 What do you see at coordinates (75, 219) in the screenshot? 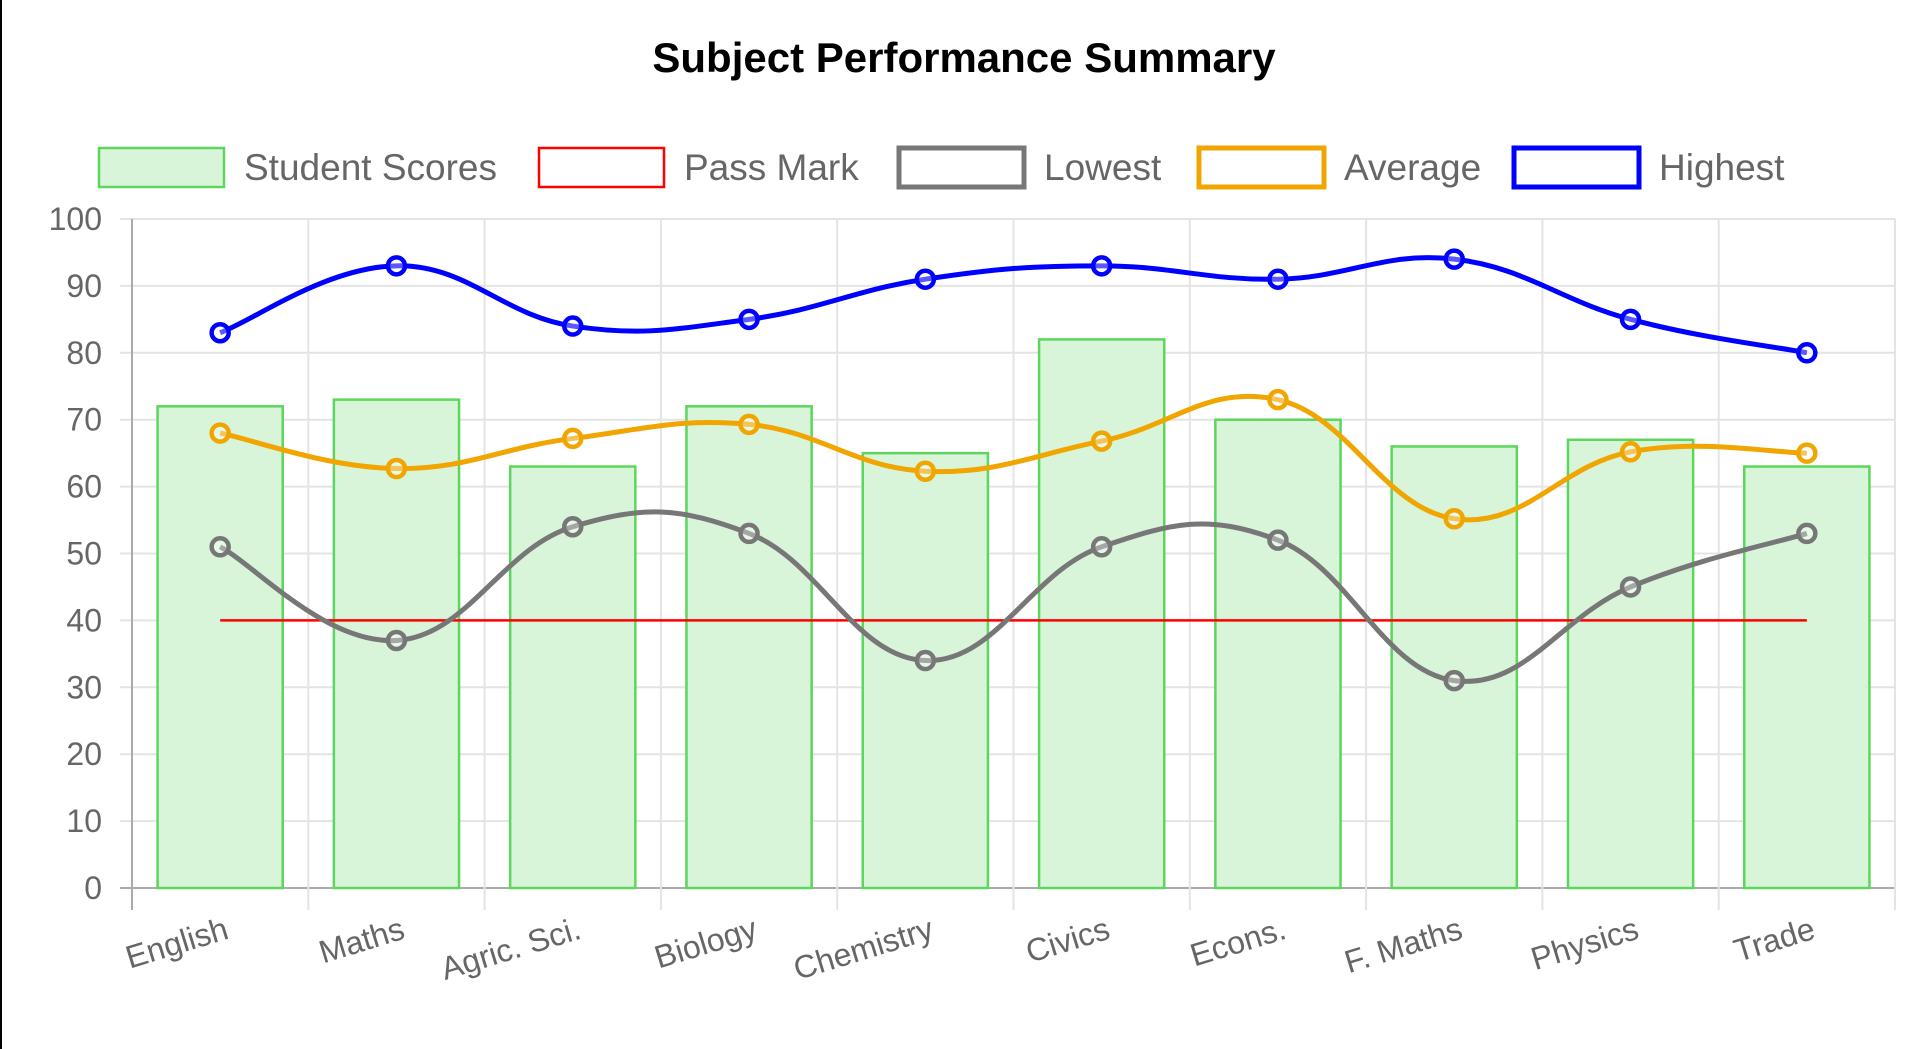
I see `y-tick-label: 100` at bounding box center [75, 219].